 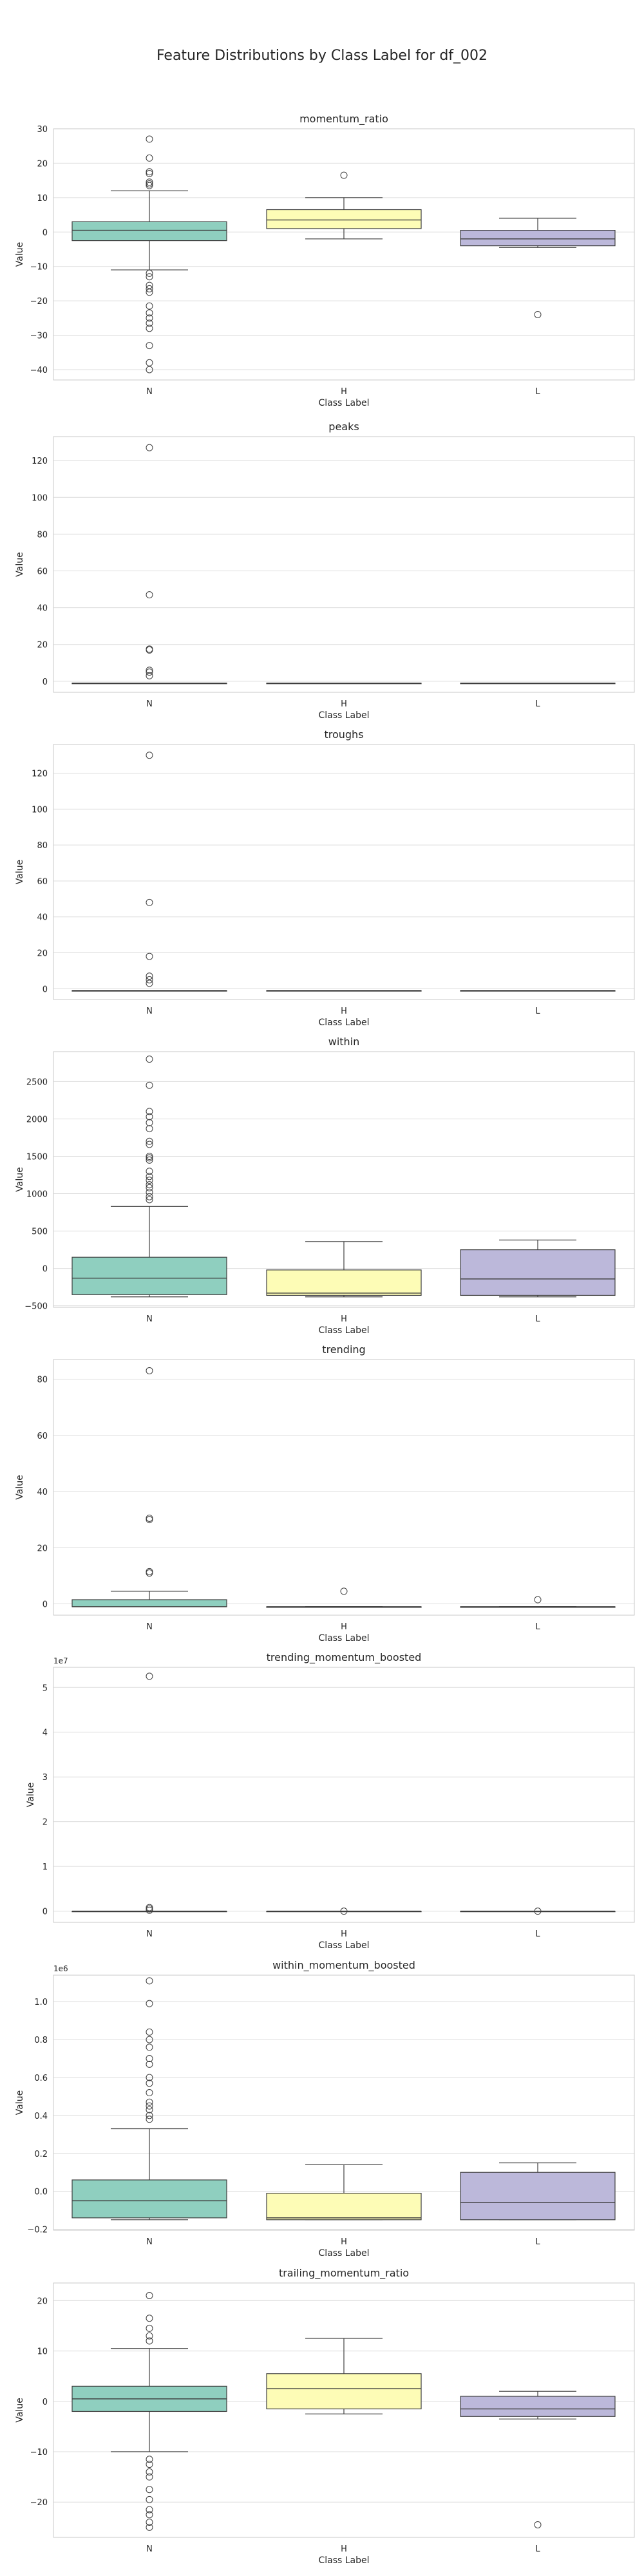 What do you see at coordinates (40, 1232) in the screenshot?
I see `y-tick-label: 500` at bounding box center [40, 1232].